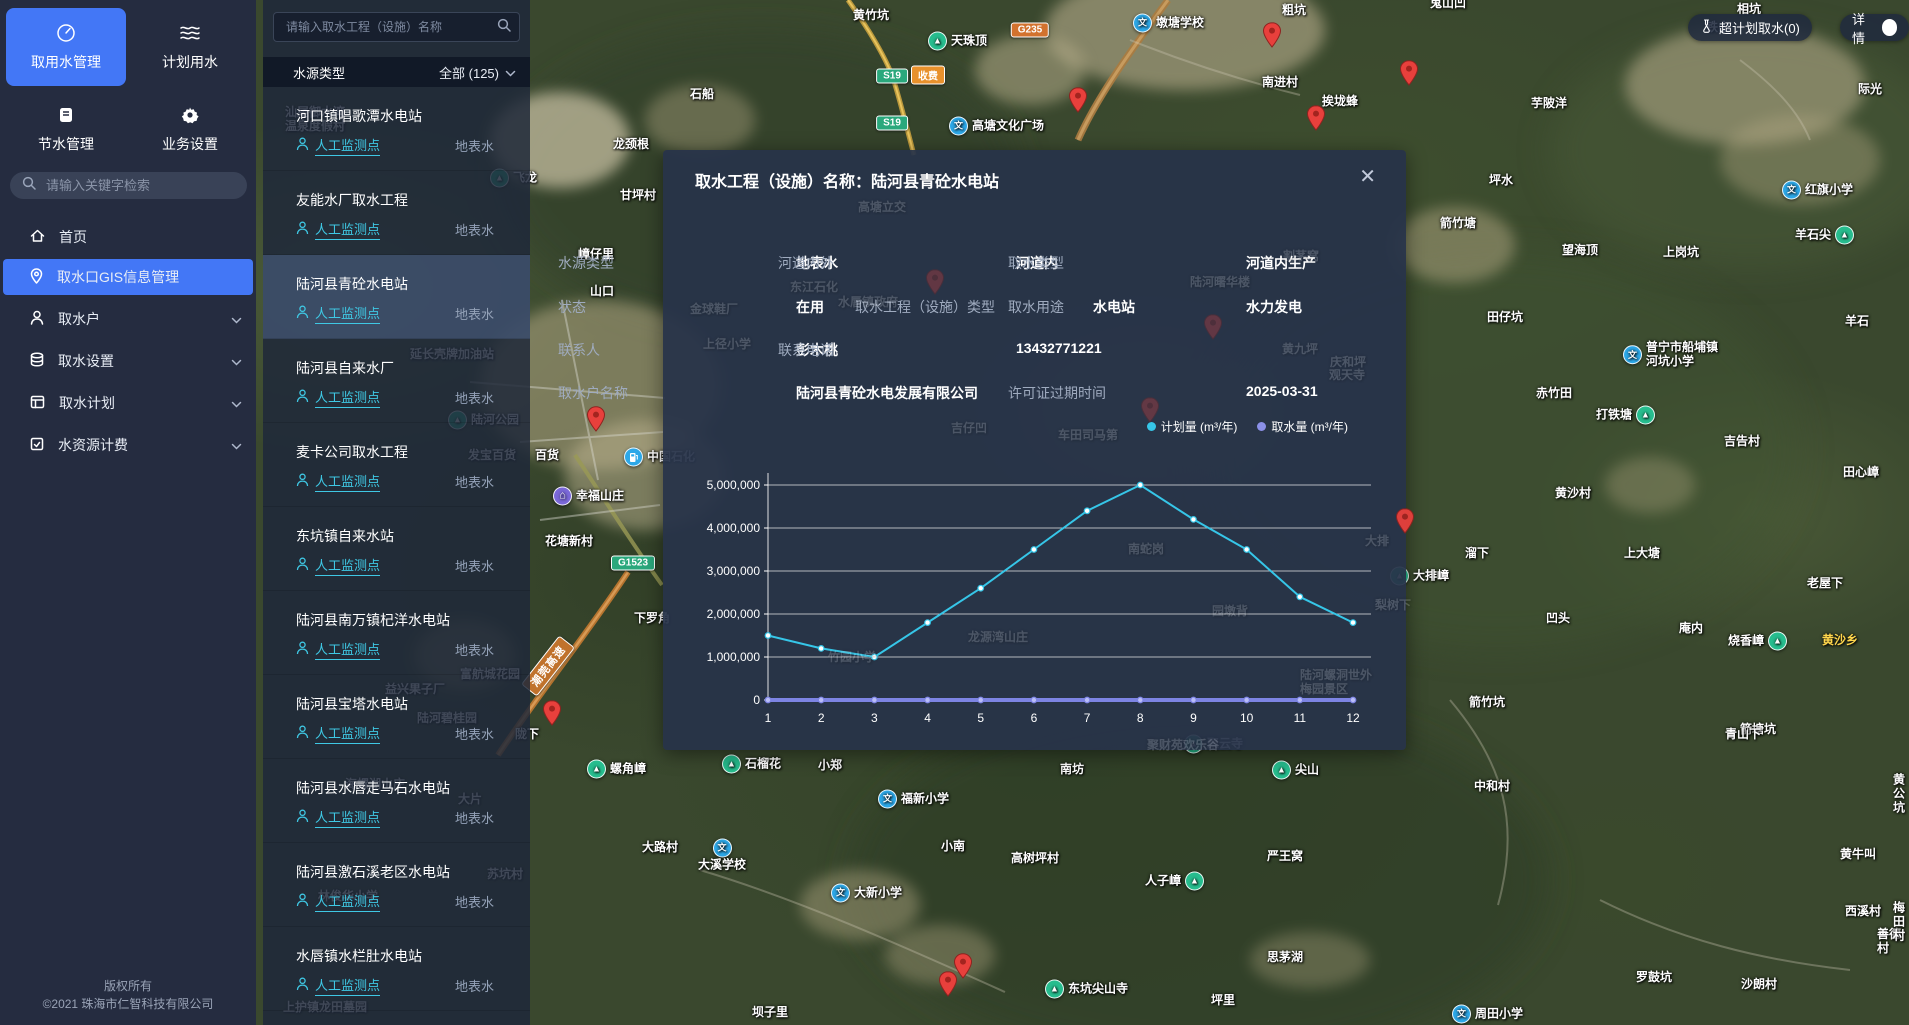 Image resolution: width=1909 pixels, height=1025 pixels. I want to click on map-label: 车田司马第, so click(1088, 435).